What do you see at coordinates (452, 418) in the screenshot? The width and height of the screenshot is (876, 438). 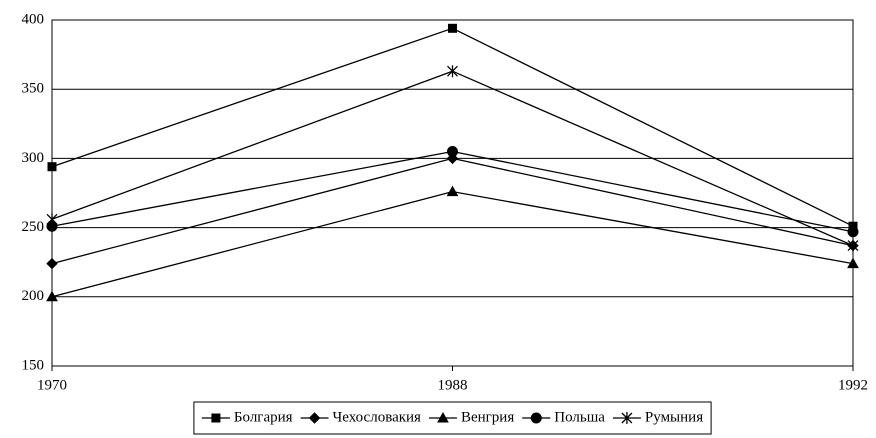 I see `legend: Болгария Чехословакия Венгрия Польша Румыния` at bounding box center [452, 418].